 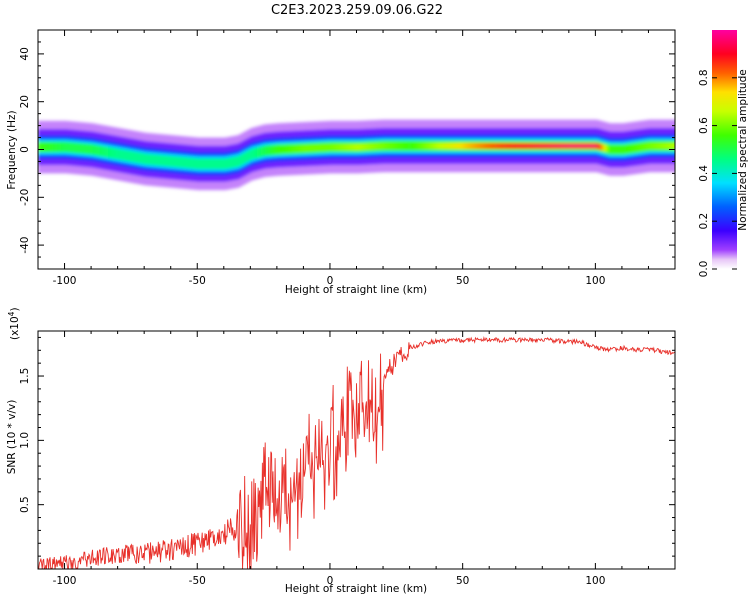 I want to click on snr-x-tick-label: 100, so click(x=595, y=581).